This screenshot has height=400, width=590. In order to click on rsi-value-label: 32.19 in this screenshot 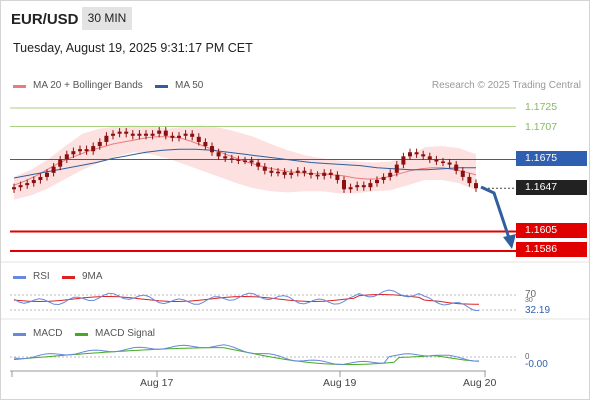, I will do `click(538, 310)`.